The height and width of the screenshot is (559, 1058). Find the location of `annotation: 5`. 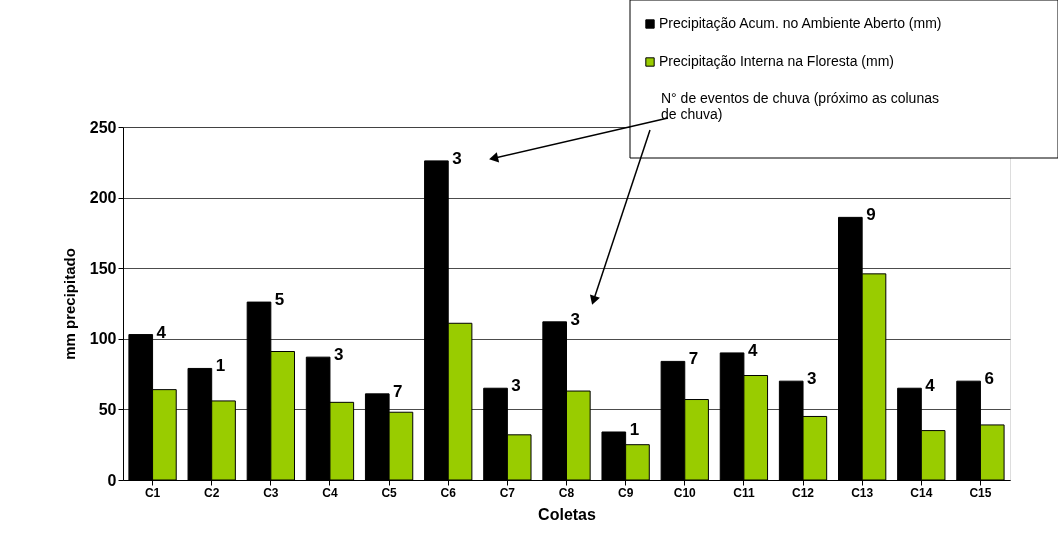

annotation: 5 is located at coordinates (279, 300).